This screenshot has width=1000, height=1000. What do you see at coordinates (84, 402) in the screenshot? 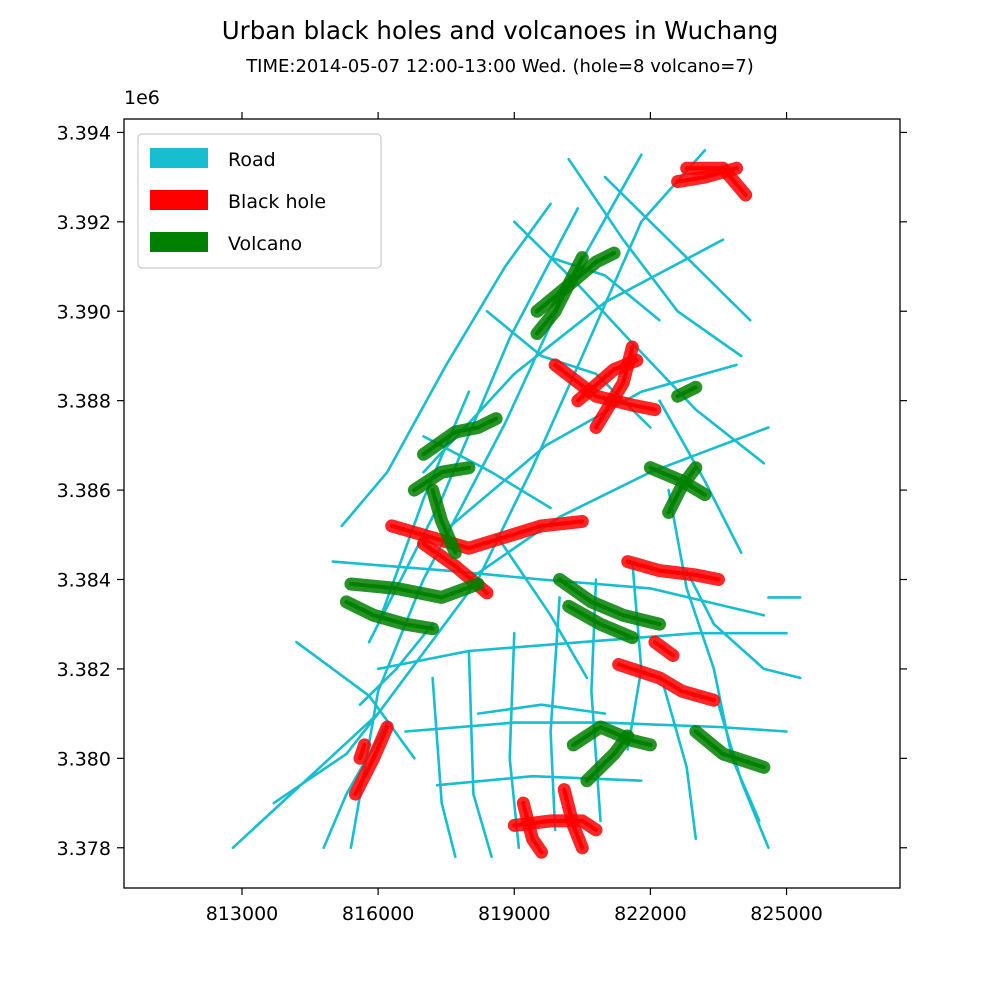
I see `y-tick-label: 3.388` at bounding box center [84, 402].